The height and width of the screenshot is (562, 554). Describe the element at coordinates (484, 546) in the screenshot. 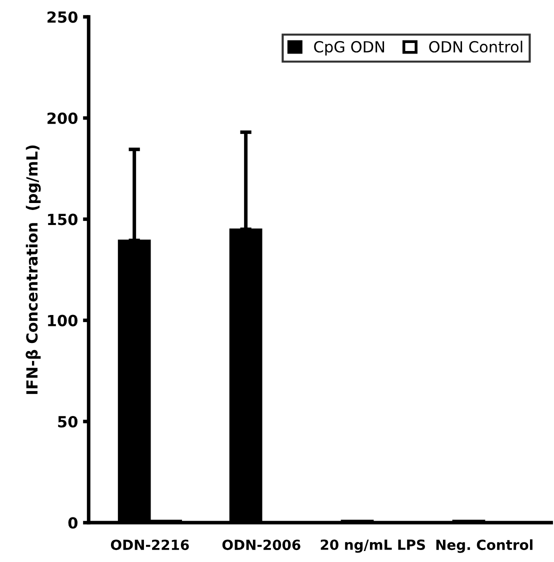

I see `x-tick-label: Neg. Control` at that location.